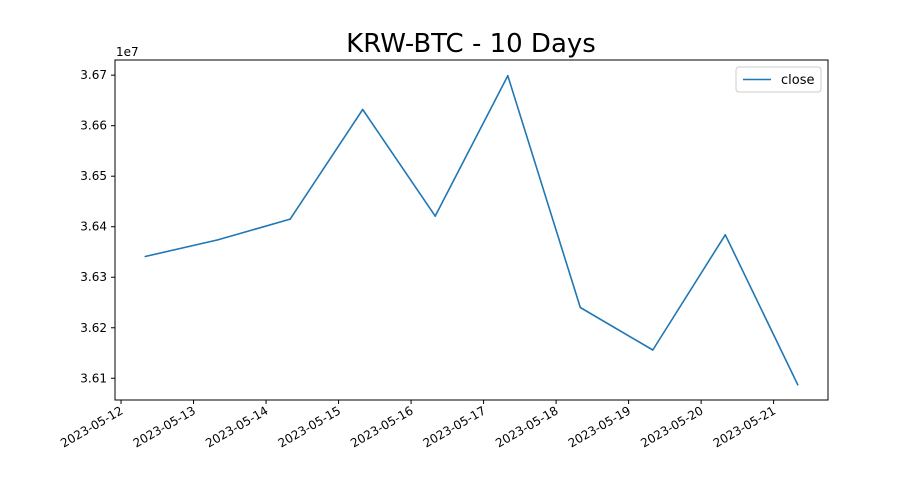 The height and width of the screenshot is (500, 919). I want to click on y-offset-label: 1e7, so click(127, 52).